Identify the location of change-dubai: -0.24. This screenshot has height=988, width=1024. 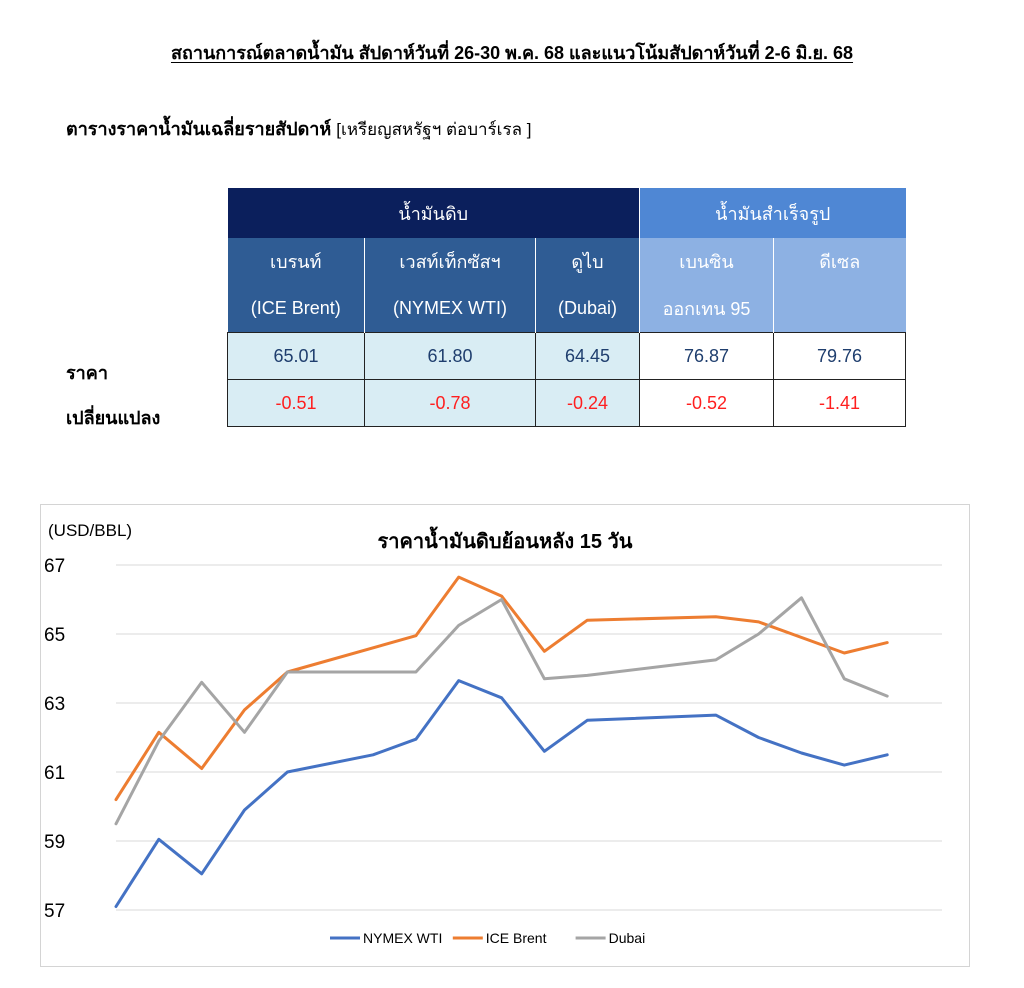
(587, 403).